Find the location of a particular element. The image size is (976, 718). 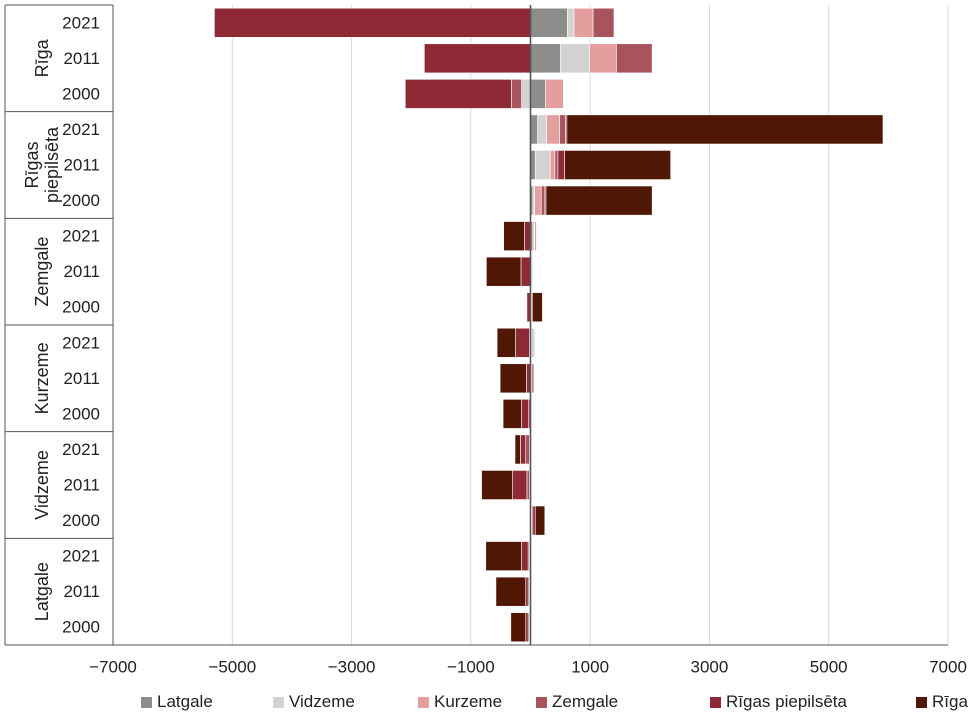

group-label: Vidzeme is located at coordinates (42, 485).